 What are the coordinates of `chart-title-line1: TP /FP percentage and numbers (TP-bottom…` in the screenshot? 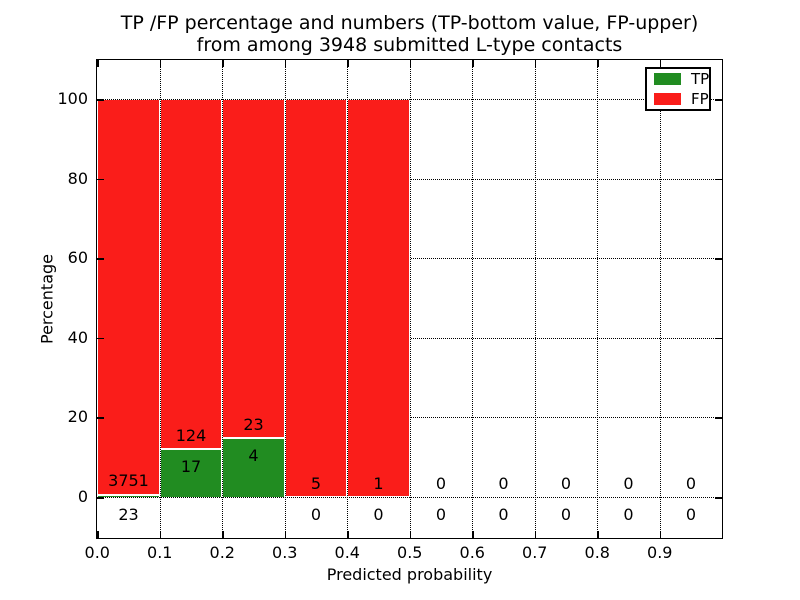 It's located at (409, 23).